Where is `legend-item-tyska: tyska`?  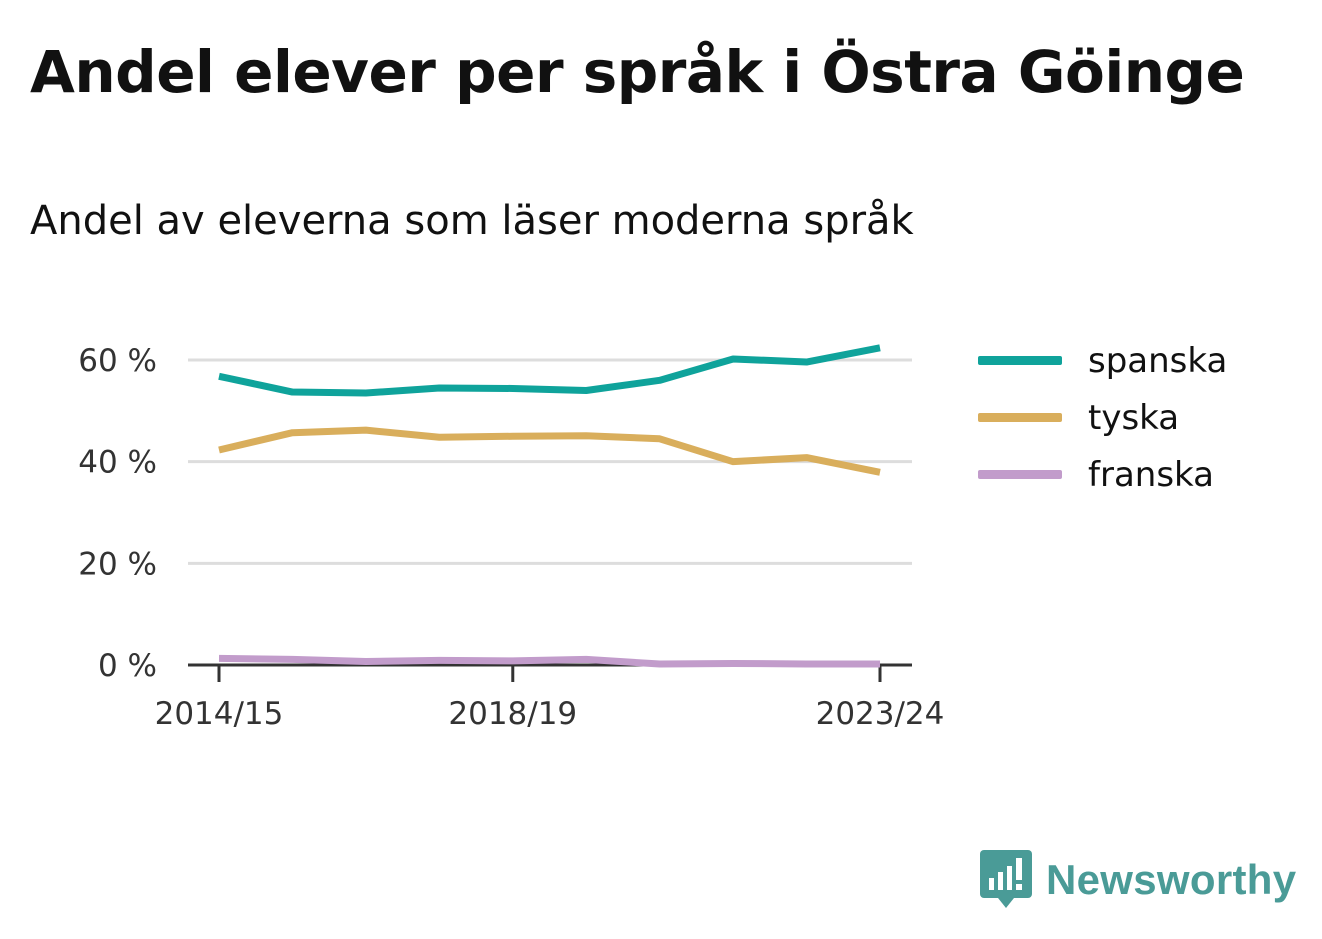
legend-item-tyska: tyska is located at coordinates (1102, 417).